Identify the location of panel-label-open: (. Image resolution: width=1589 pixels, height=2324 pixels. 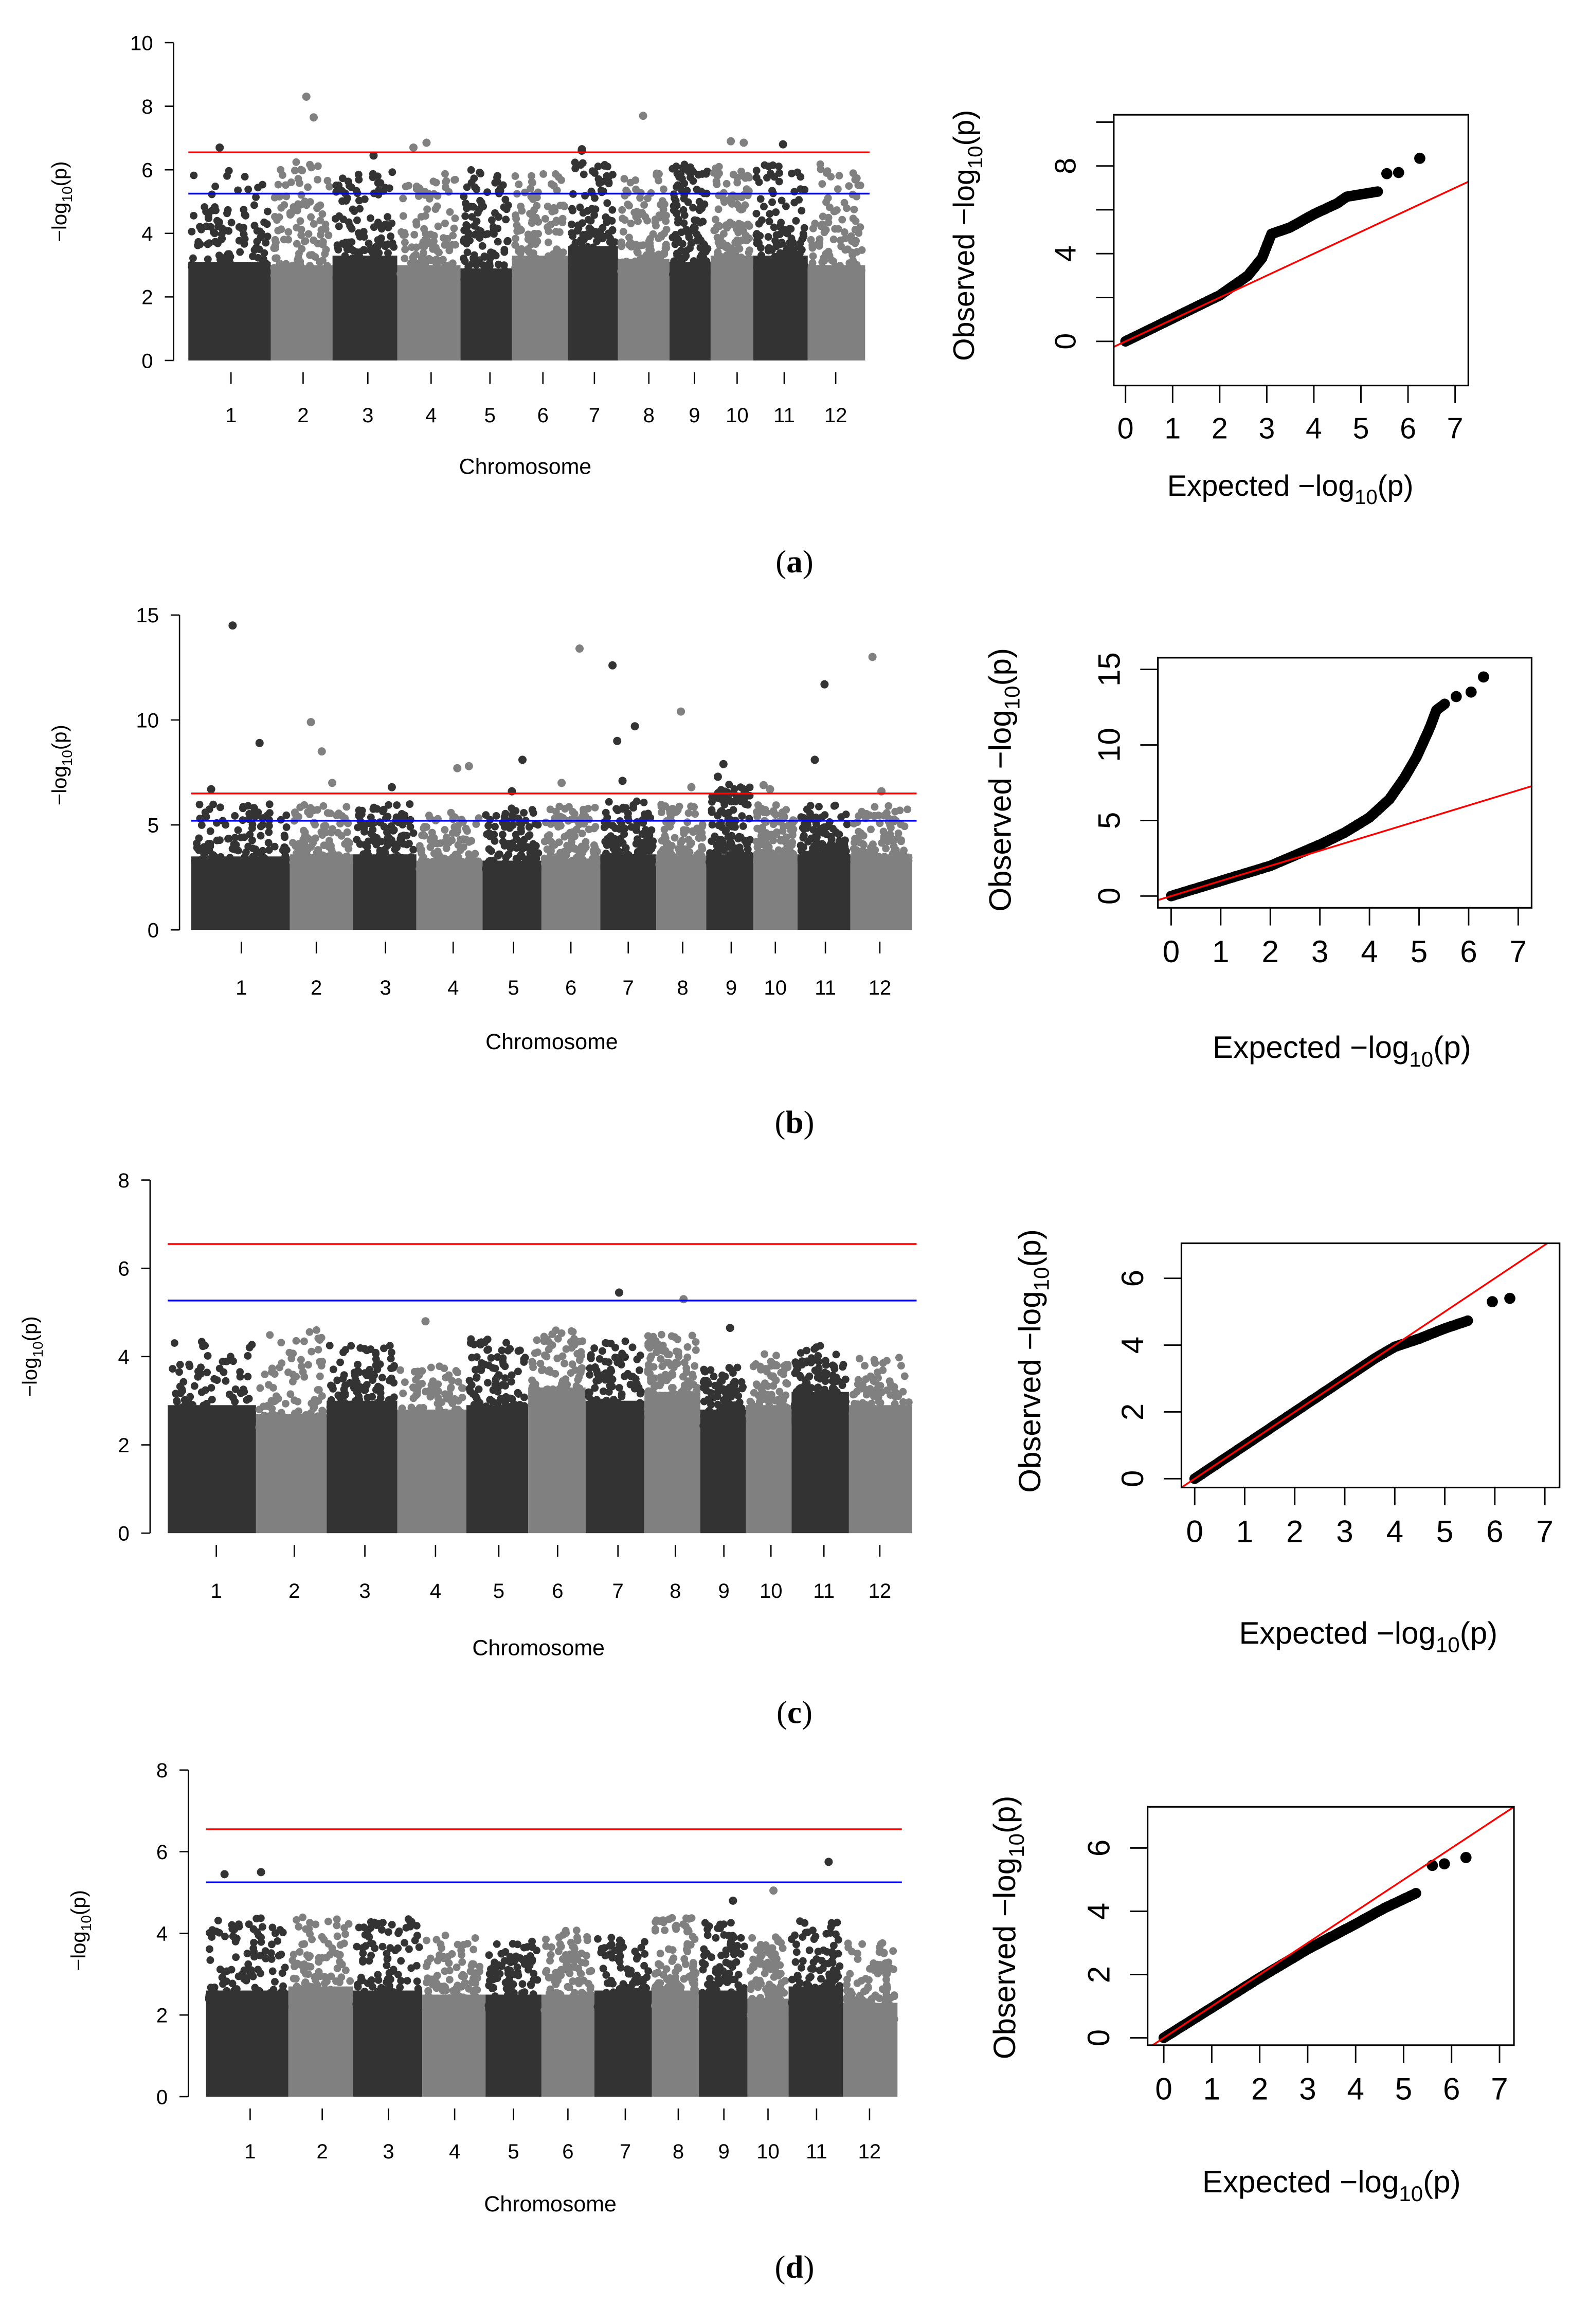
(781, 1122).